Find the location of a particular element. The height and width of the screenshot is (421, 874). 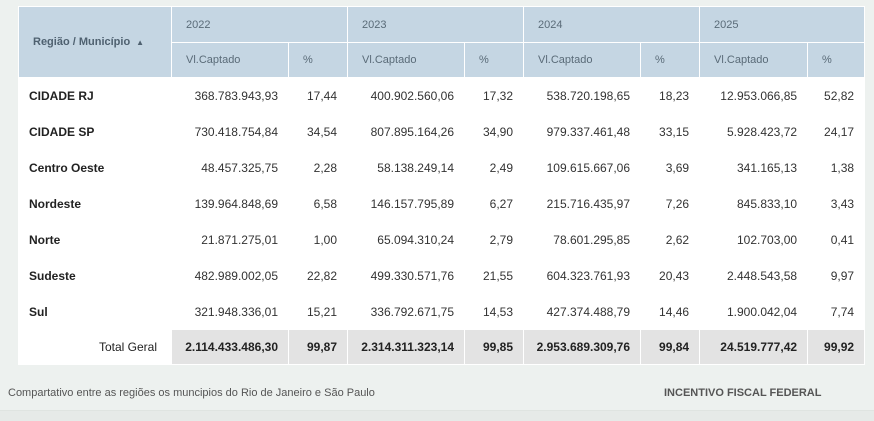

region-cell: Sudeste is located at coordinates (95, 275).